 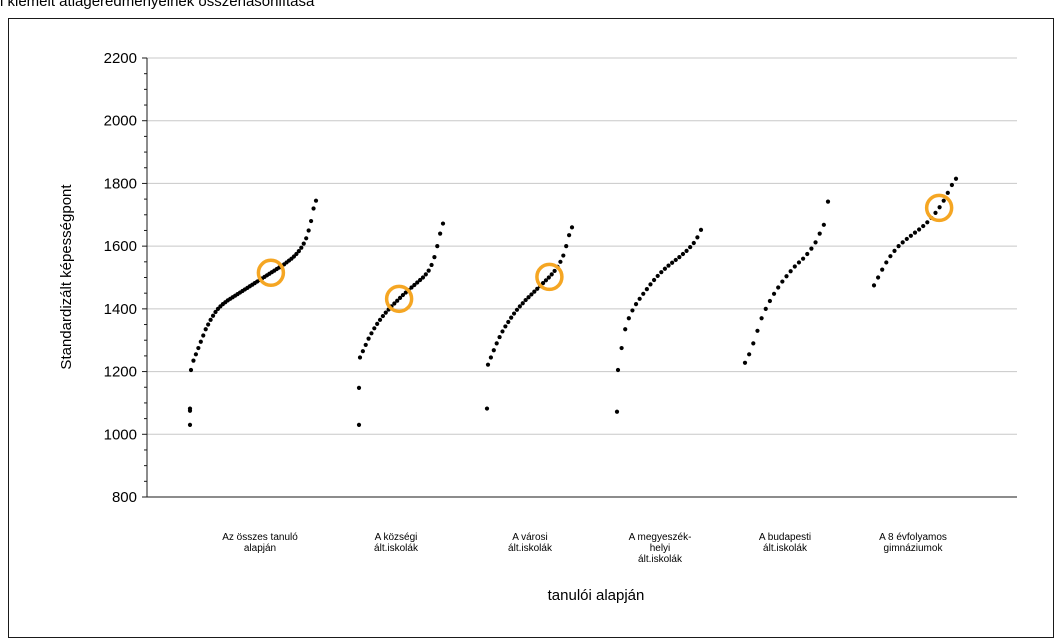 What do you see at coordinates (785, 537) in the screenshot?
I see `x-category-label: A budapesti` at bounding box center [785, 537].